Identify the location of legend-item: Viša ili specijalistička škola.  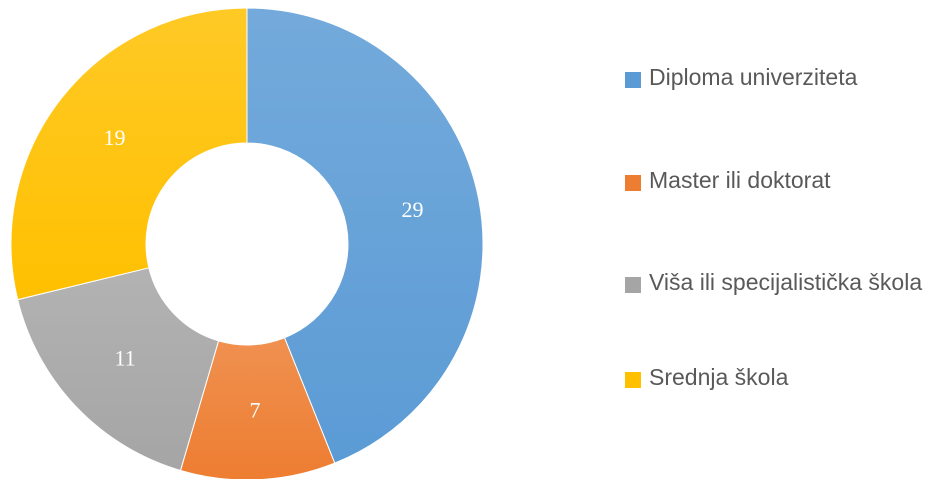
(775, 285).